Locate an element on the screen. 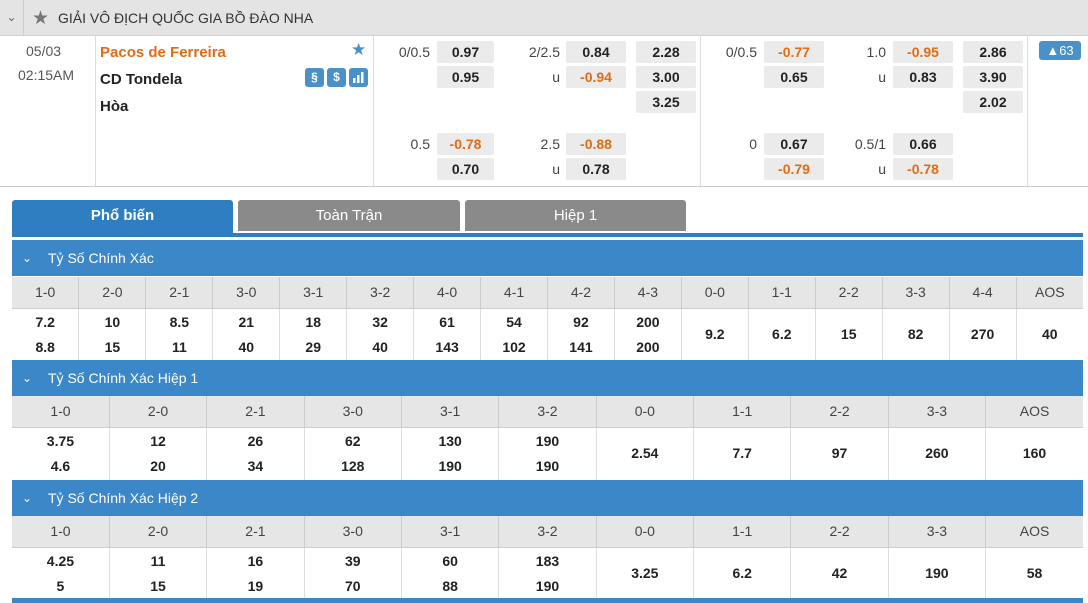  h1-alt-ou-over: 0.66 is located at coordinates (923, 144).